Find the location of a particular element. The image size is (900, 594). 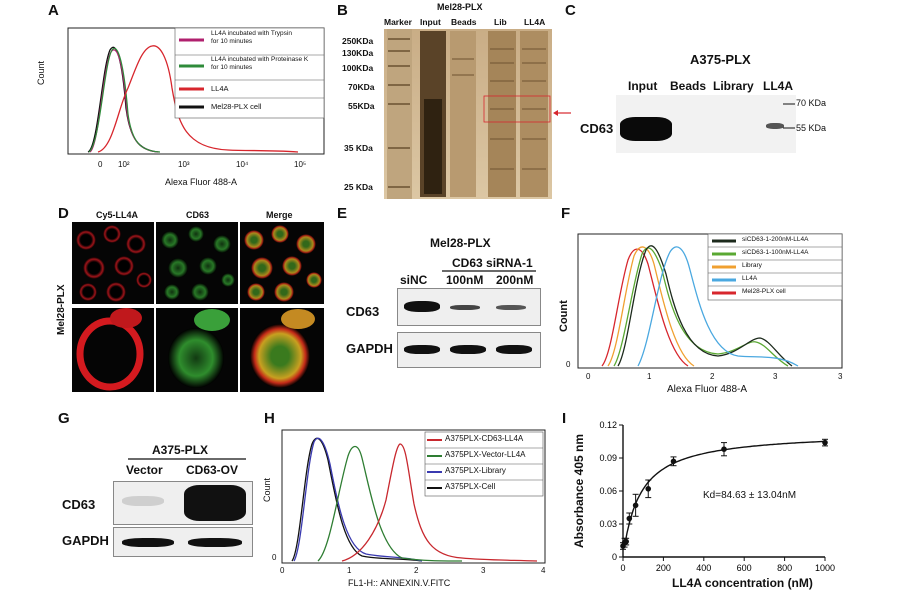

panel-i-xlabel: LL4A concentration (nM) is located at coordinates (742, 583).